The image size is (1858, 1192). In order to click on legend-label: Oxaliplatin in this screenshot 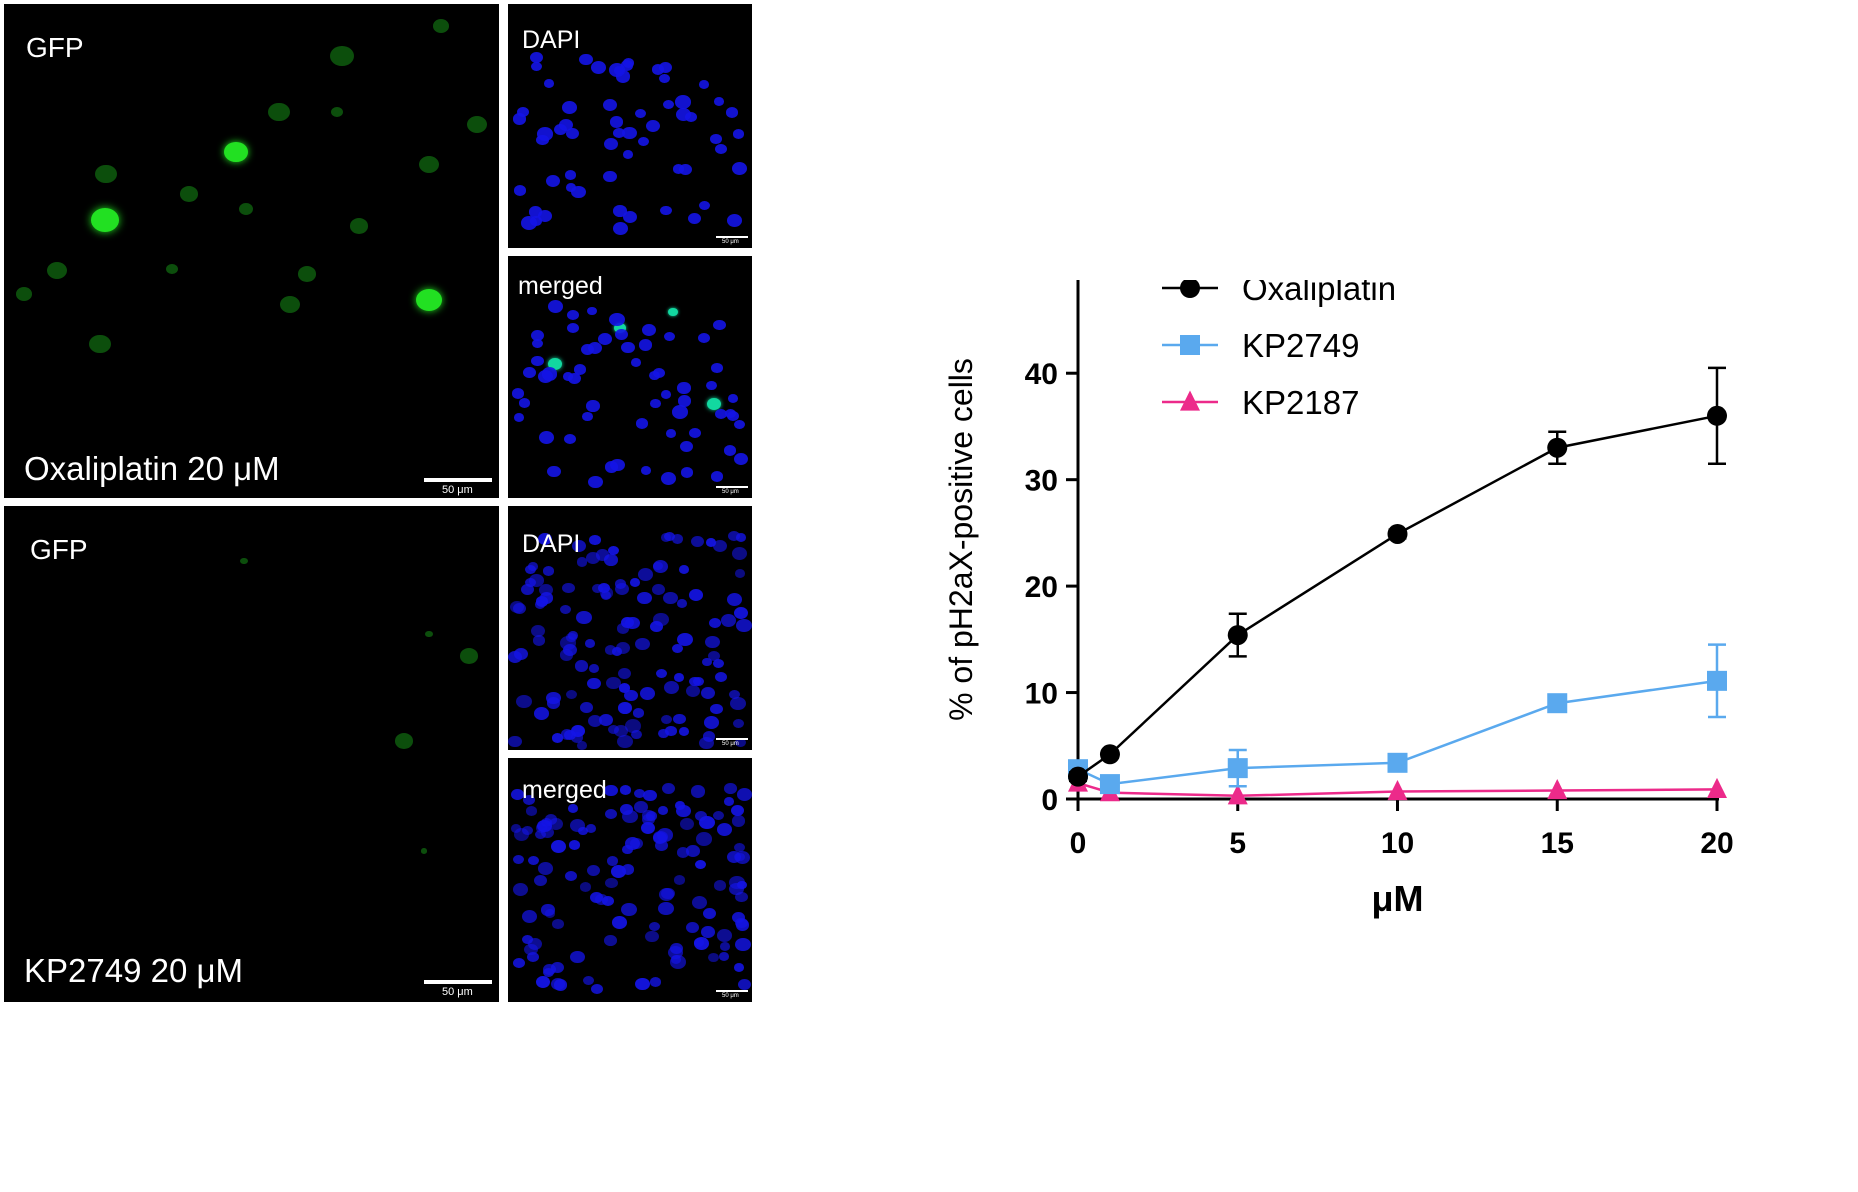, I will do `click(1319, 293)`.